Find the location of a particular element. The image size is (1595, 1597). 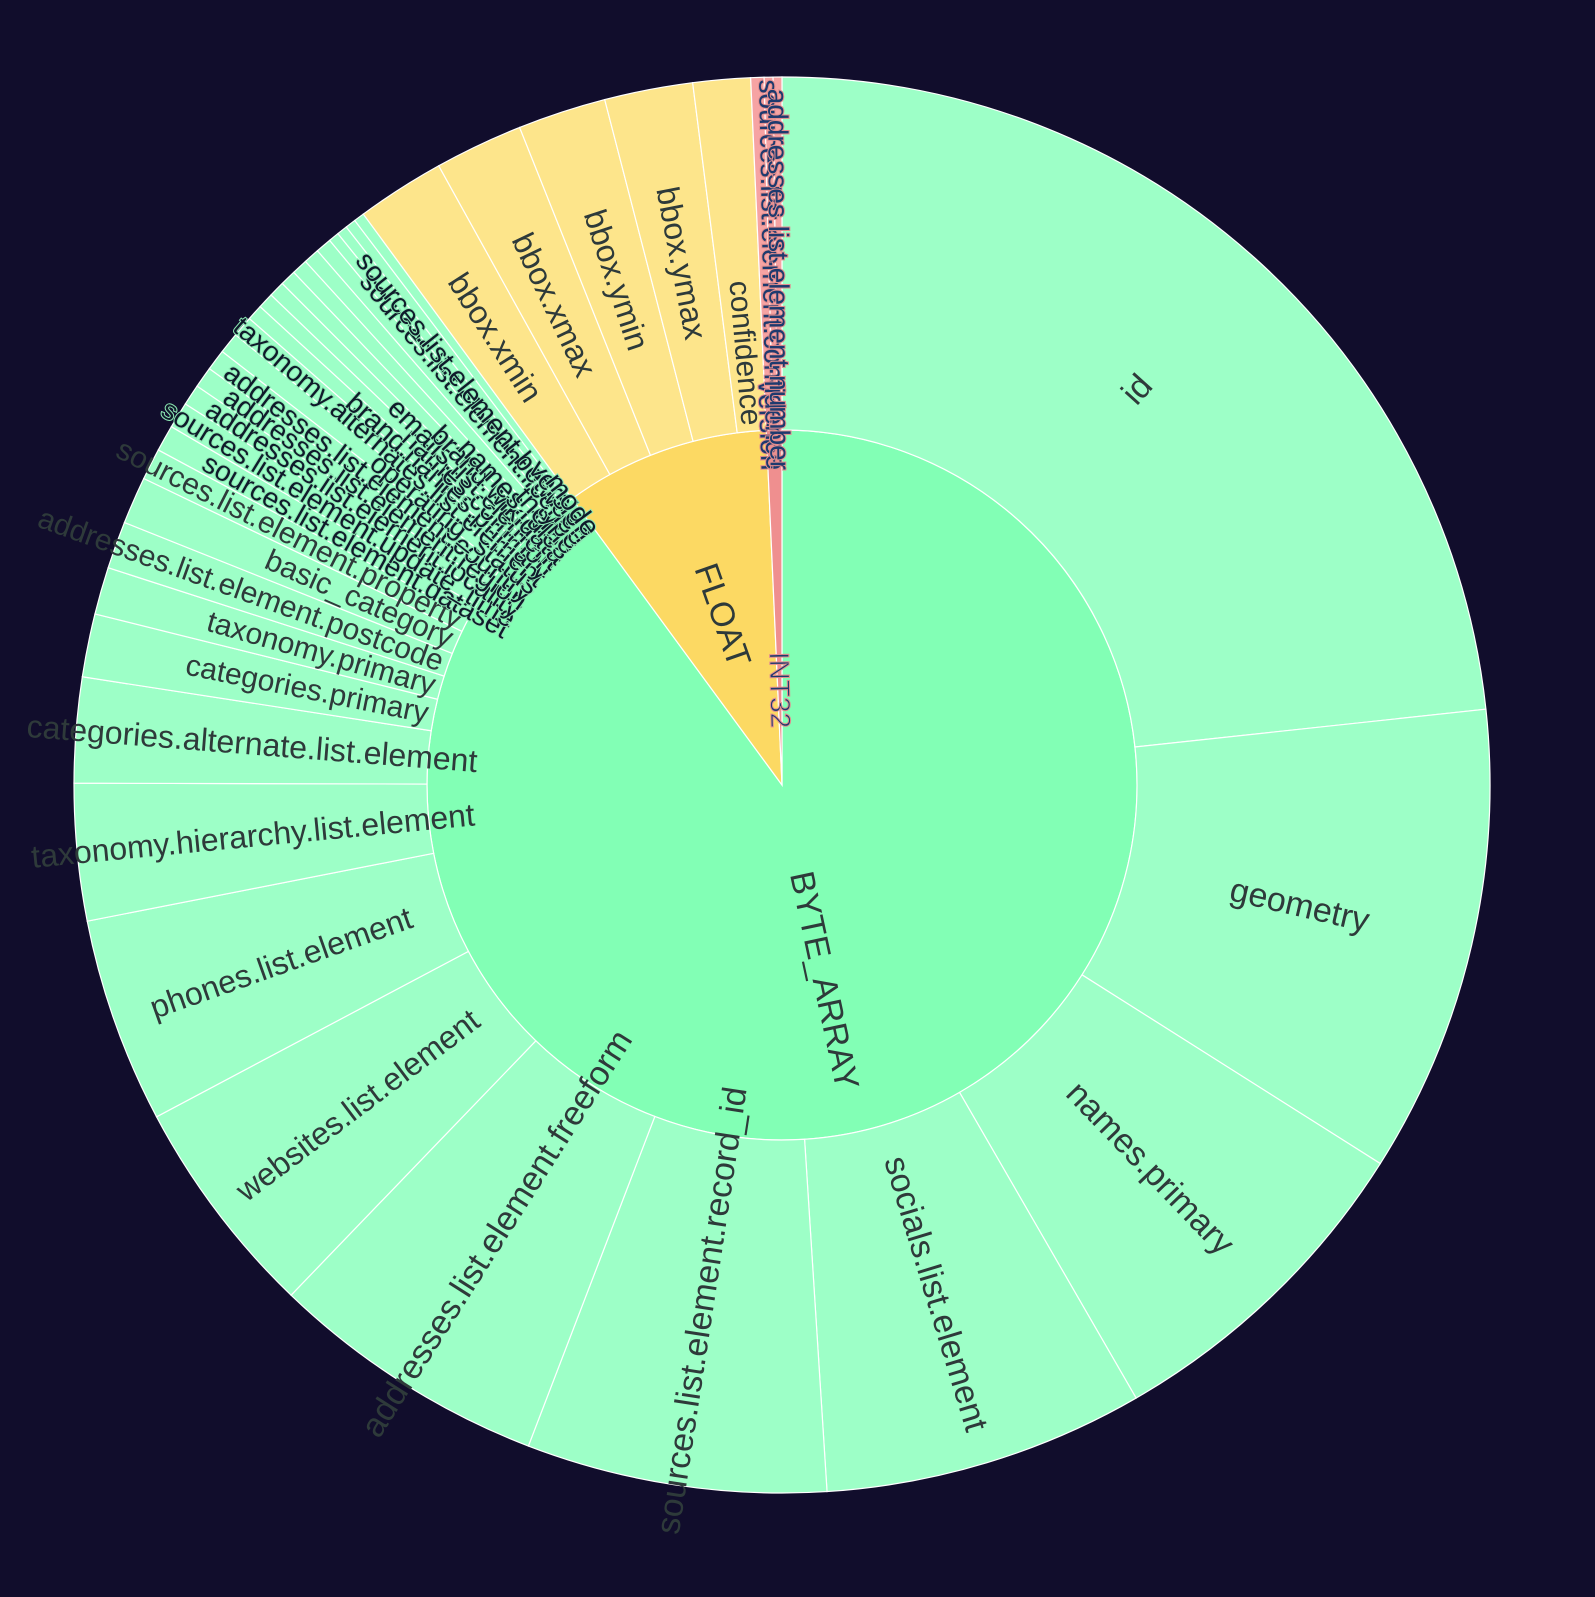

label-version: version is located at coordinates (769, 424).